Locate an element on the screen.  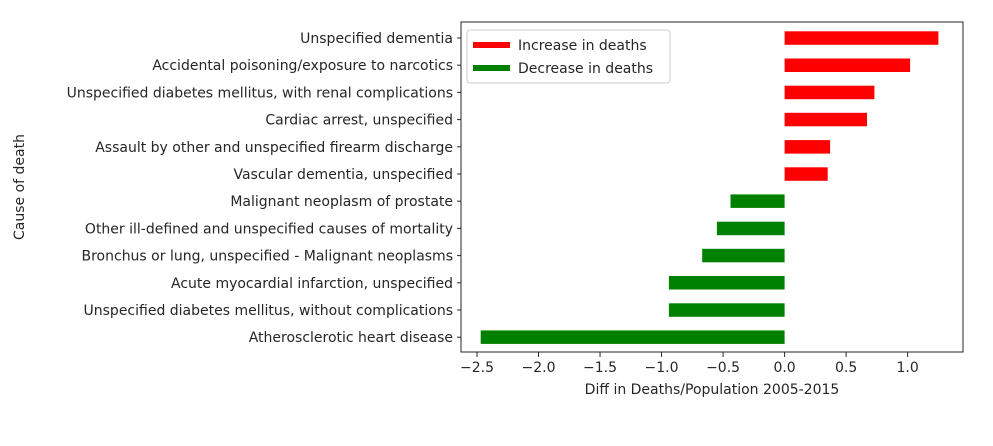
x-axis: −2.5 −2.0 −1.5 −1.0 −0.5 0.0 0.5 1.0 is located at coordinates (689, 364).